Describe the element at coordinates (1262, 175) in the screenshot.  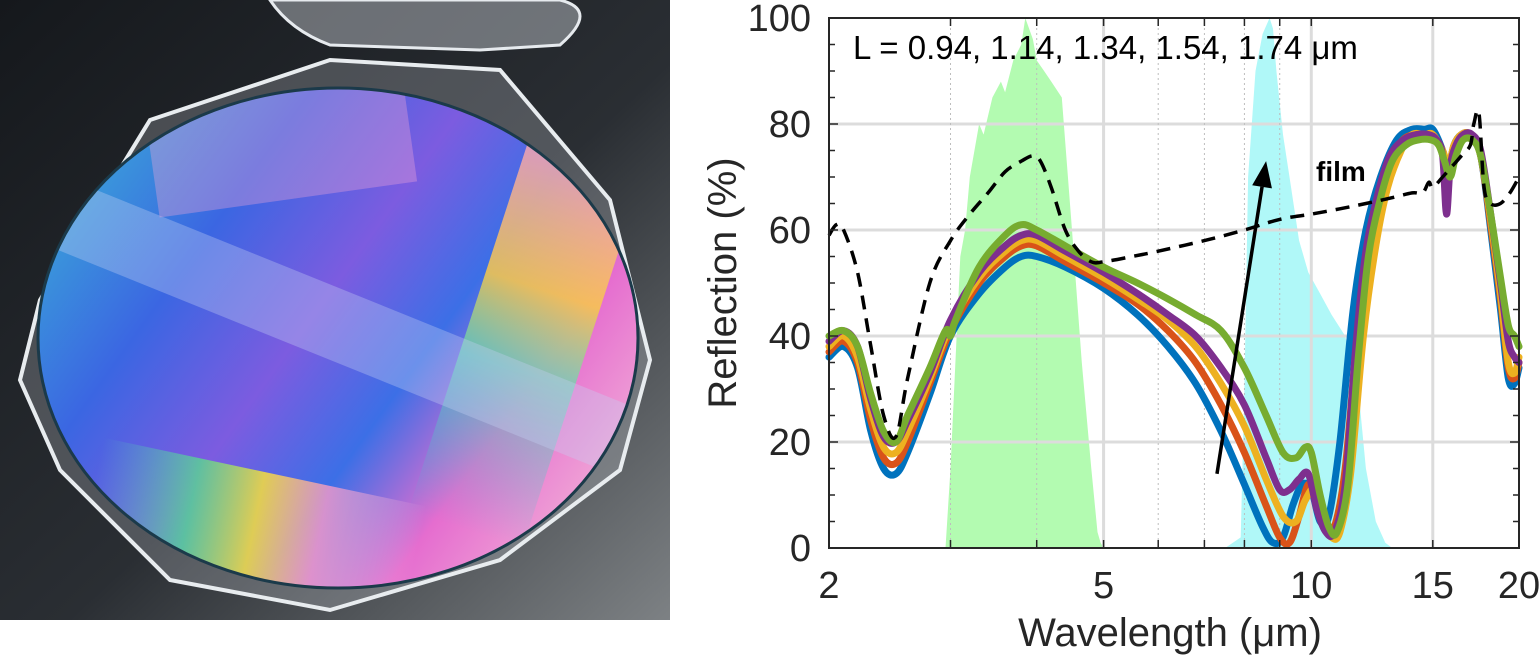
I see `trend-arrow-head` at that location.